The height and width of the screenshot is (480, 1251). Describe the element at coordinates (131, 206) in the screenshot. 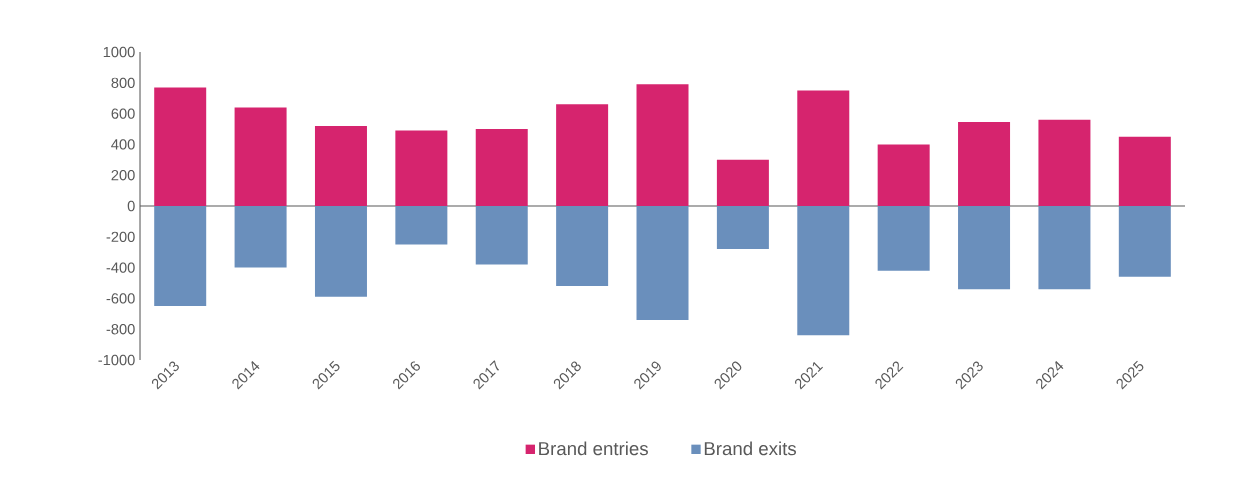

I see `y-tick-label: 0` at that location.